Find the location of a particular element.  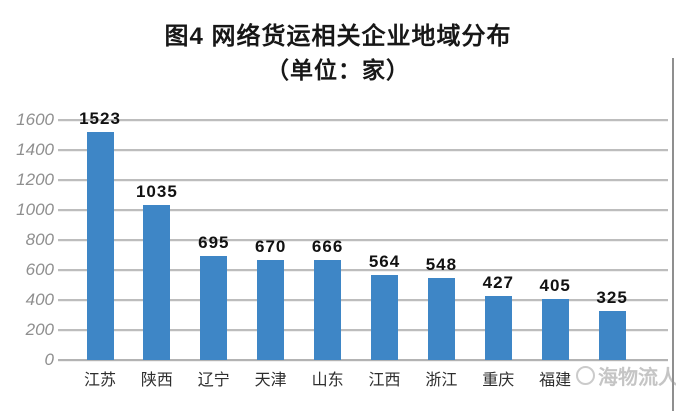

bar-江苏 is located at coordinates (100, 245).